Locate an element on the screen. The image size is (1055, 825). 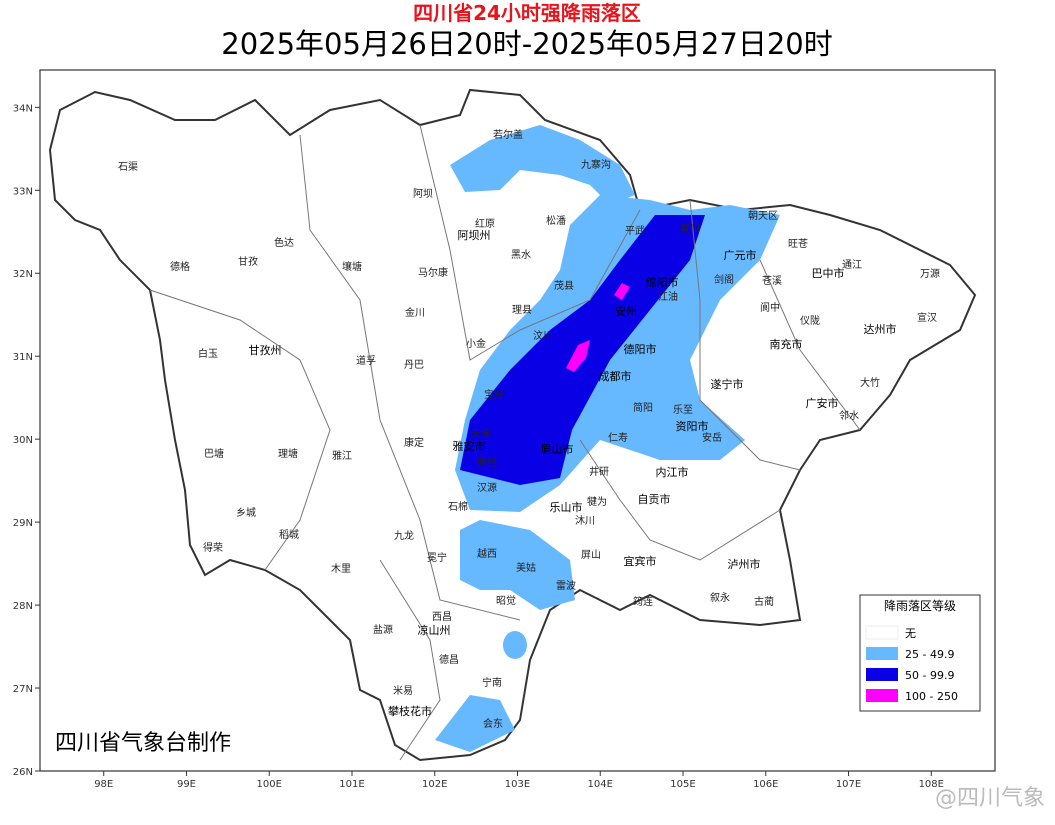
place-label: 德格 is located at coordinates (180, 266).